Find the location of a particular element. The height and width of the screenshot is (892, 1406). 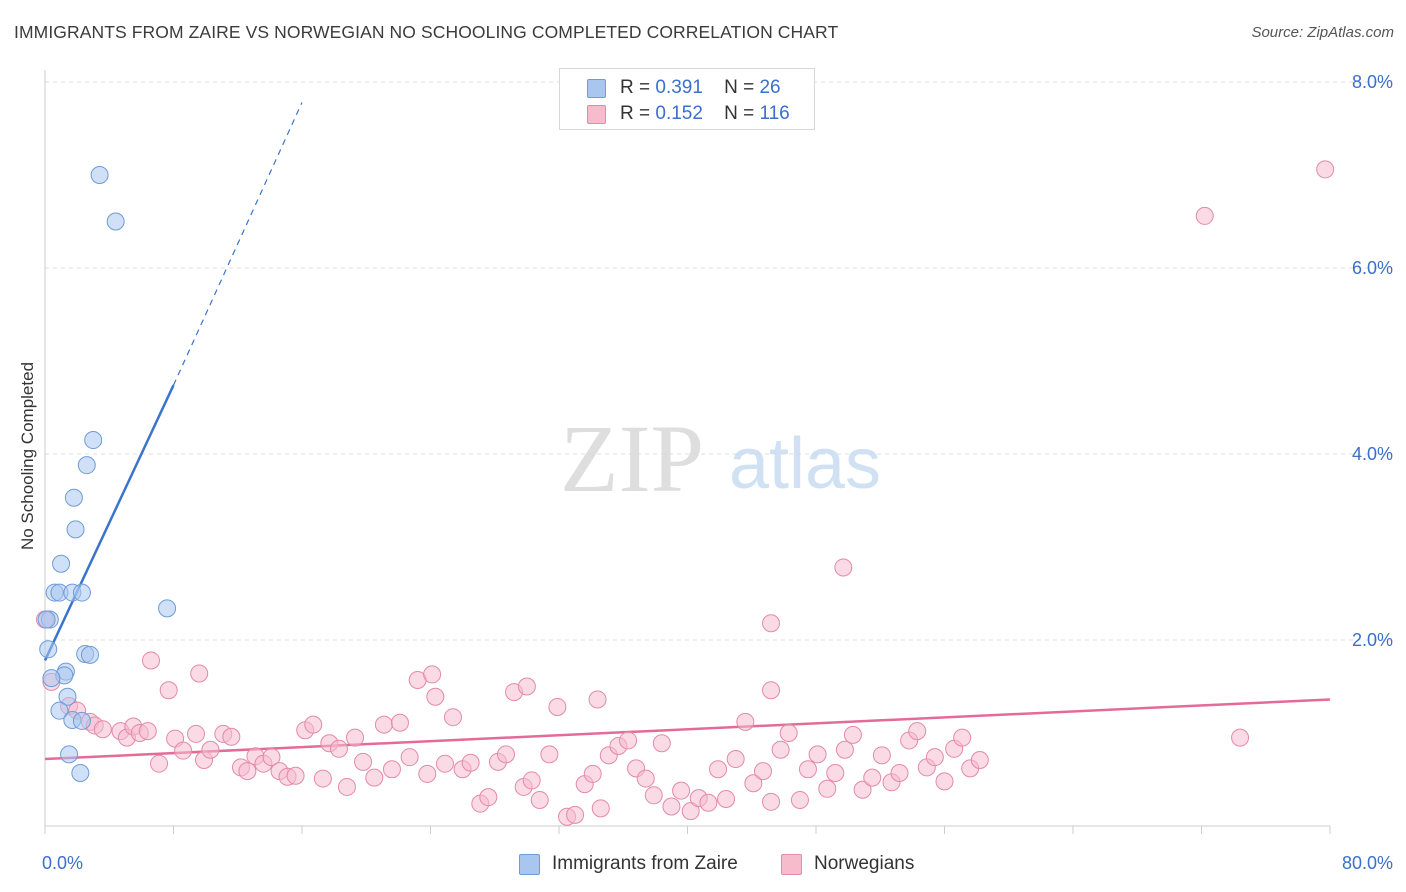

series-legend: Immigrants from Zaire Norwegians is located at coordinates (703, 865).